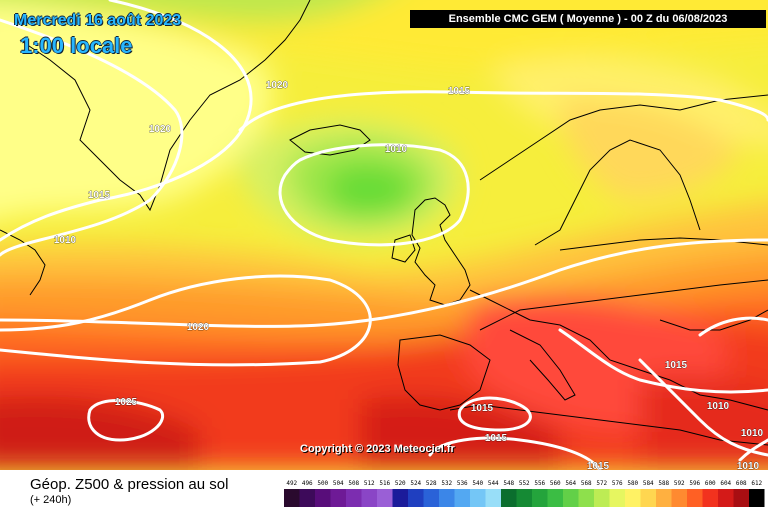 The height and width of the screenshot is (512, 768). What do you see at coordinates (291, 483) in the screenshot?
I see `legend-label: 492` at bounding box center [291, 483].